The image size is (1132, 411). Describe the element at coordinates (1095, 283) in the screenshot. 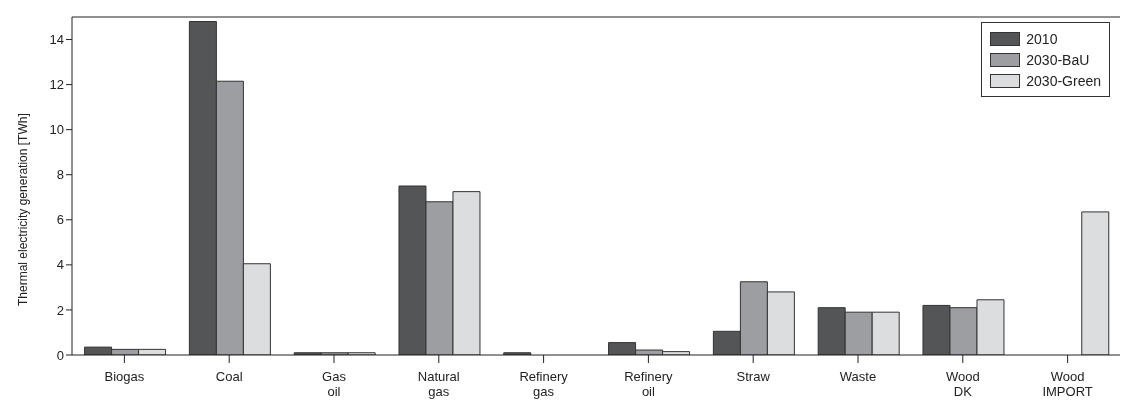

I see `bar` at that location.